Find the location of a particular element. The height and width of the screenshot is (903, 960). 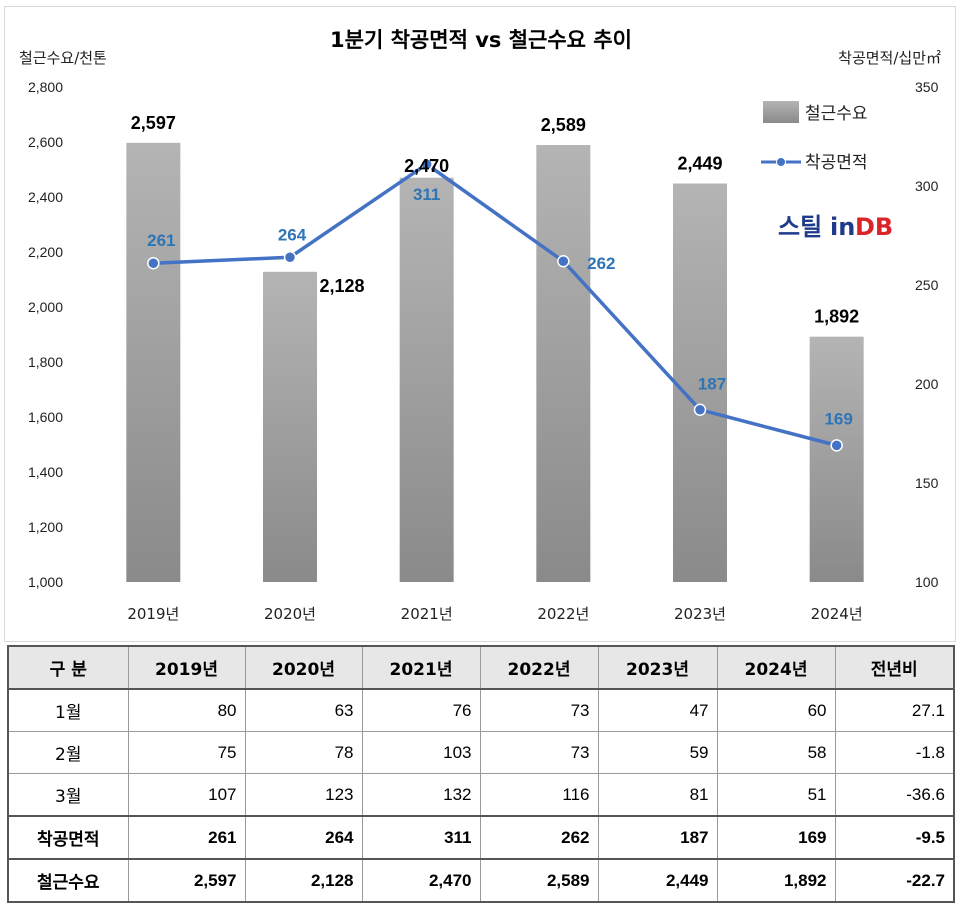

table-cell: 2,449 is located at coordinates (657, 880).